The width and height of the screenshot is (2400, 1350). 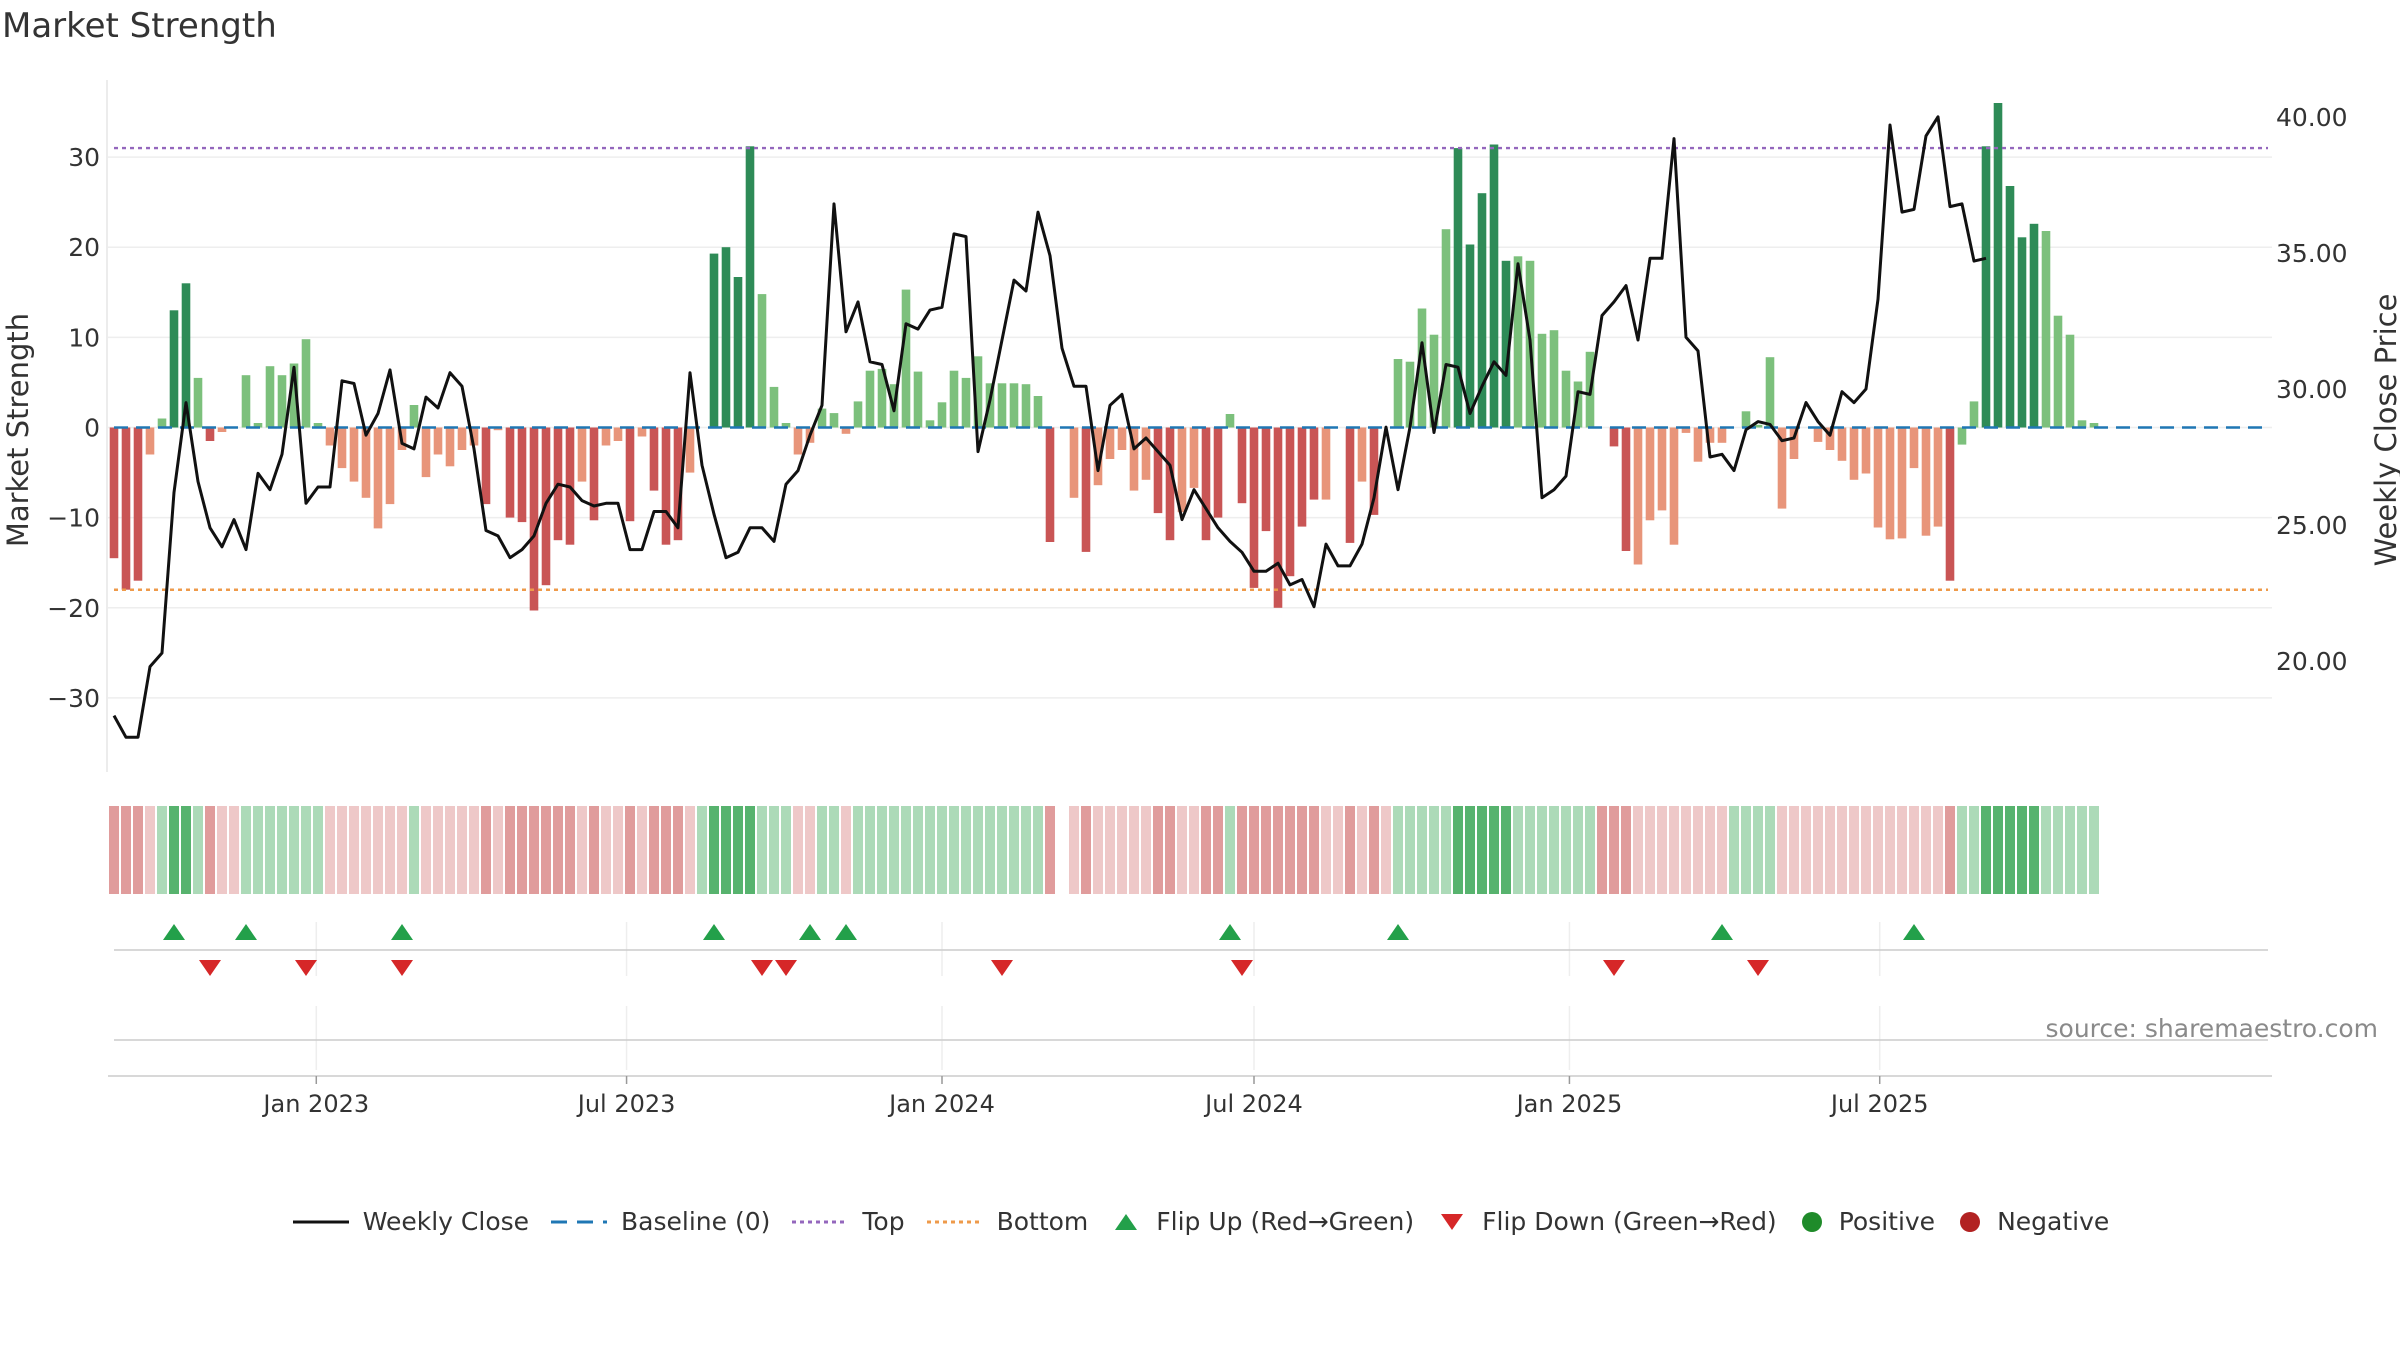 What do you see at coordinates (73, 518) in the screenshot?
I see `y-tick-label: −10` at bounding box center [73, 518].